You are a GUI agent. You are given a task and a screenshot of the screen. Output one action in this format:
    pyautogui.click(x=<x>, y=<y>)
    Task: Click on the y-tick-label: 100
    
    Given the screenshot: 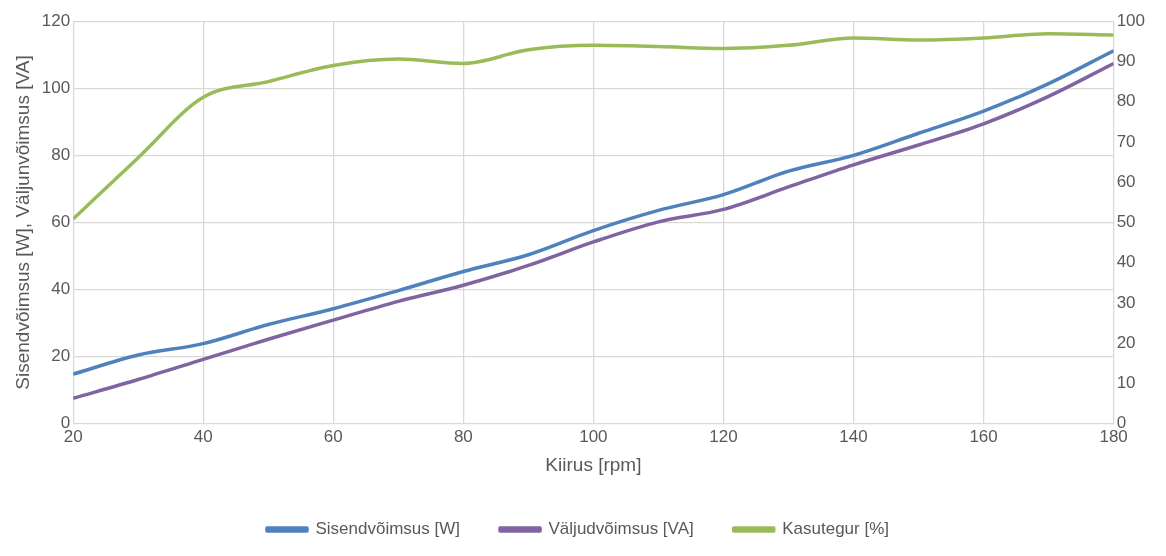 What is the action you would take?
    pyautogui.click(x=56, y=87)
    